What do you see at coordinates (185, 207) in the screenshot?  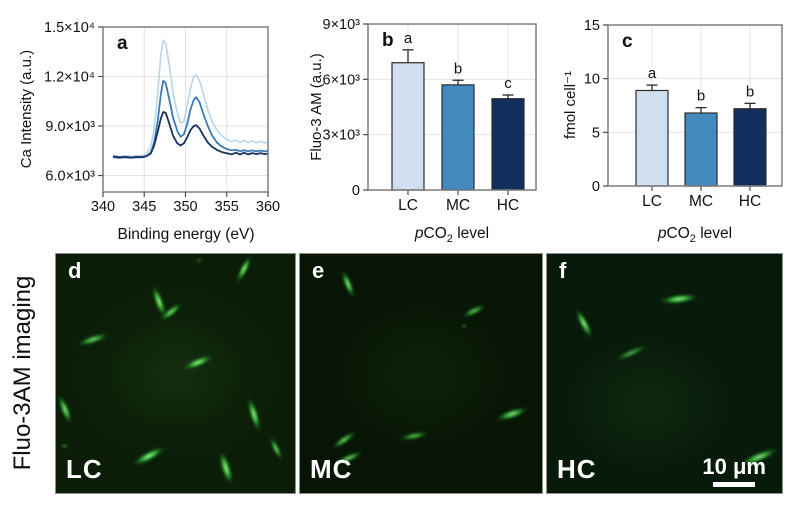 I see `svg-text: 350` at bounding box center [185, 207].